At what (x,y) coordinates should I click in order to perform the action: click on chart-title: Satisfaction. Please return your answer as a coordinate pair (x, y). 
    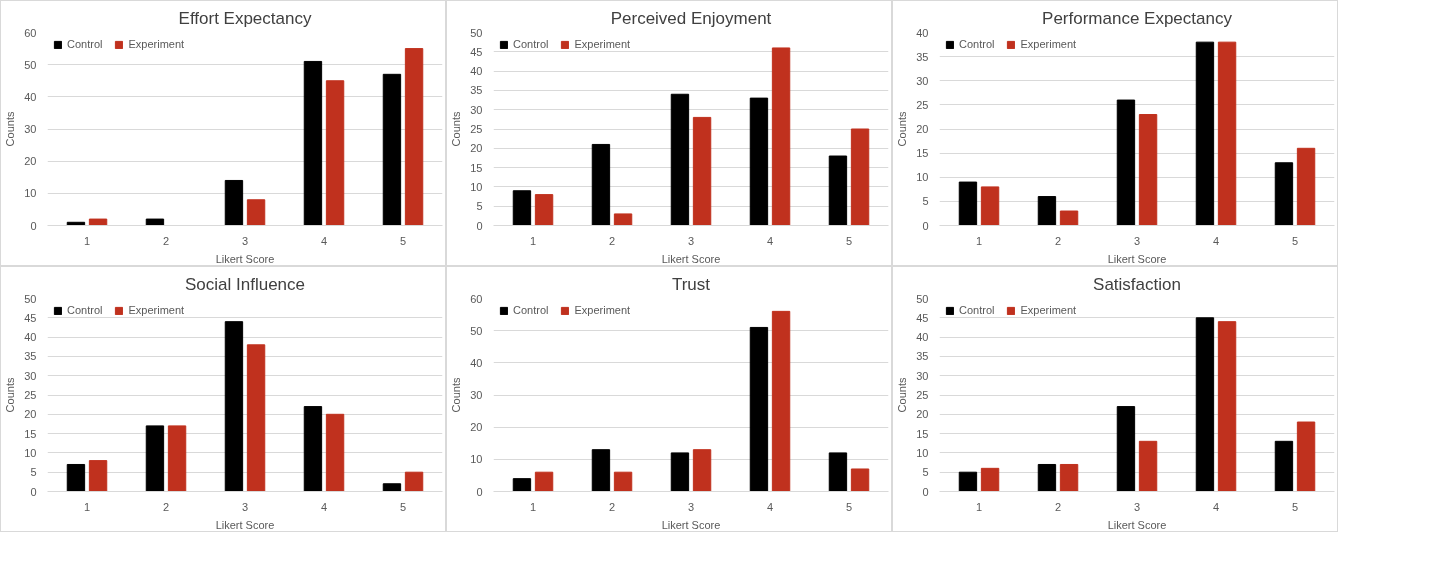
    Looking at the image, I should click on (1137, 284).